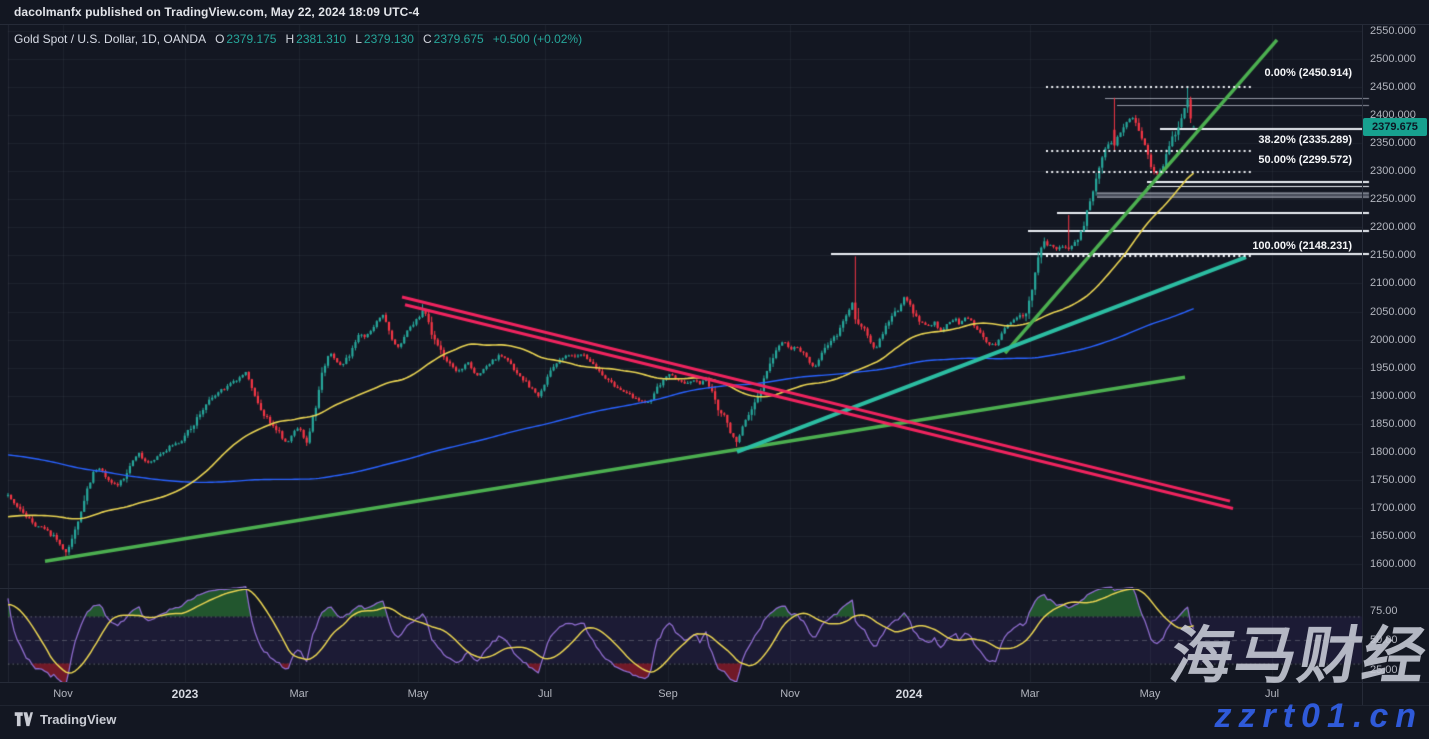  I want to click on price-change: +0.500 (+0.02%), so click(537, 39).